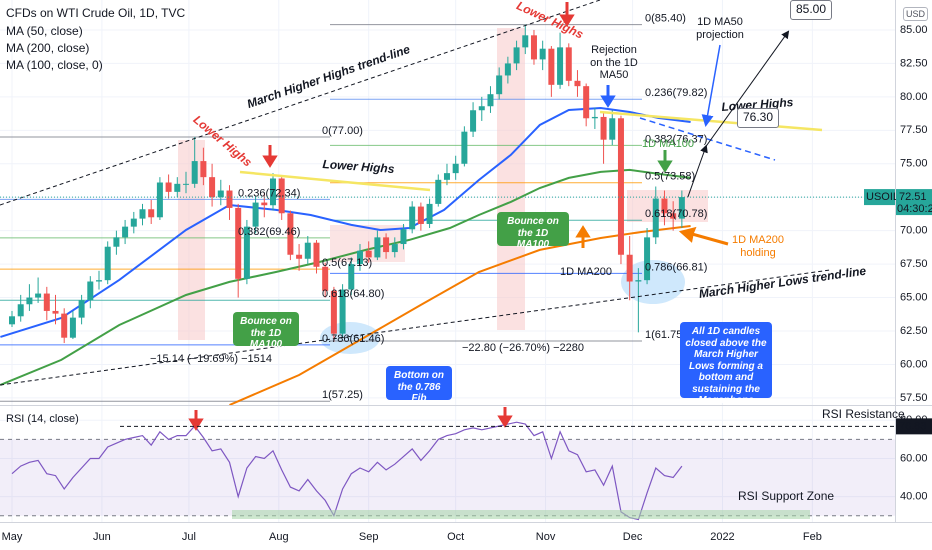  I want to click on target-box: 76.30, so click(758, 118).